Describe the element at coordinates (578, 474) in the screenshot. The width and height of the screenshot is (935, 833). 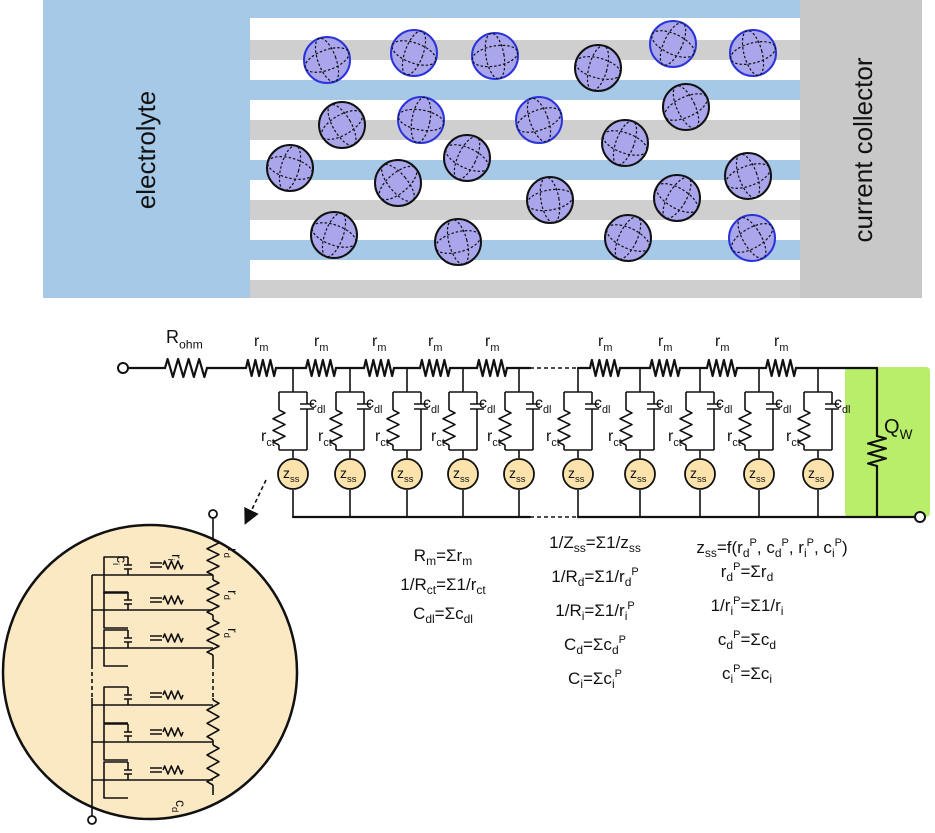
I see `zss-circle` at that location.